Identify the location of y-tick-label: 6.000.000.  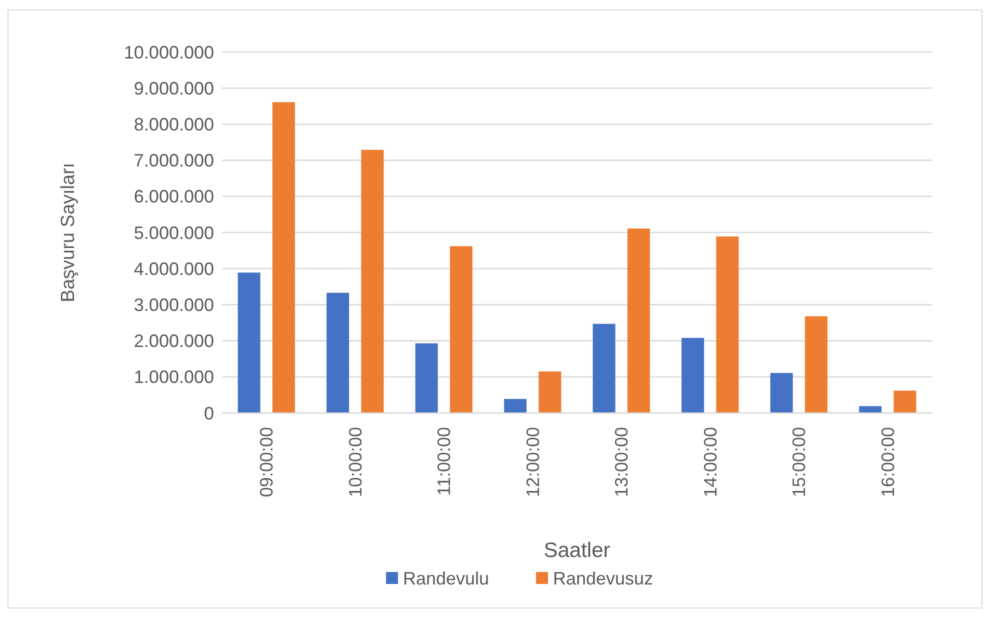
(174, 196).